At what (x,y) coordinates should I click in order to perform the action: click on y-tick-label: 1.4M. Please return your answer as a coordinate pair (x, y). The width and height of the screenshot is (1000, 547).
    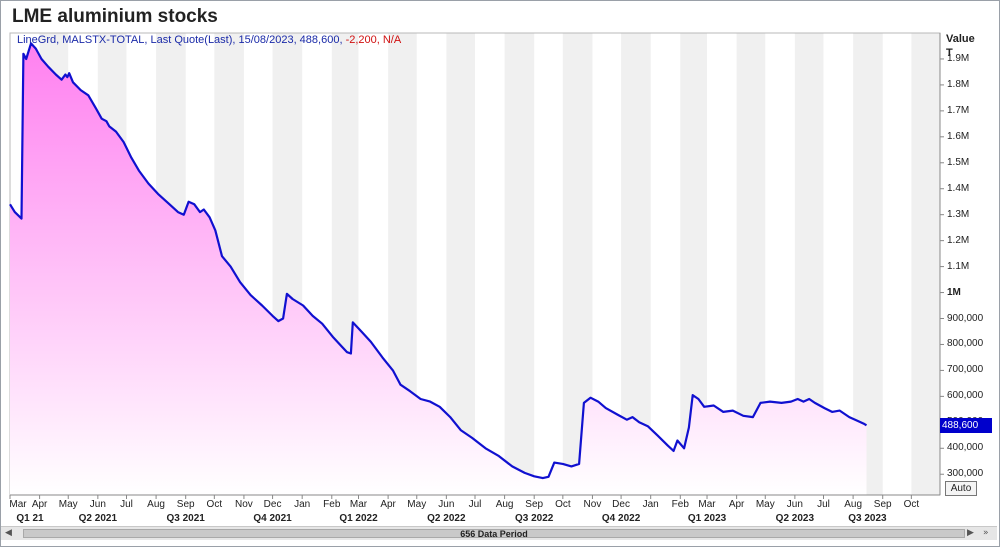
    Looking at the image, I should click on (958, 188).